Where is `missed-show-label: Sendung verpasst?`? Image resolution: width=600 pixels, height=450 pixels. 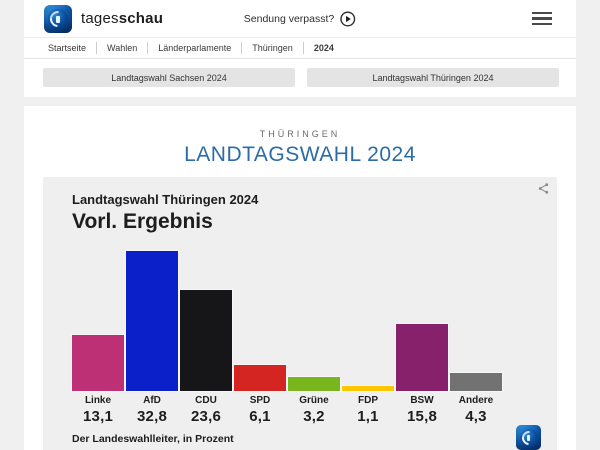
missed-show-label: Sendung verpasst? is located at coordinates (289, 18).